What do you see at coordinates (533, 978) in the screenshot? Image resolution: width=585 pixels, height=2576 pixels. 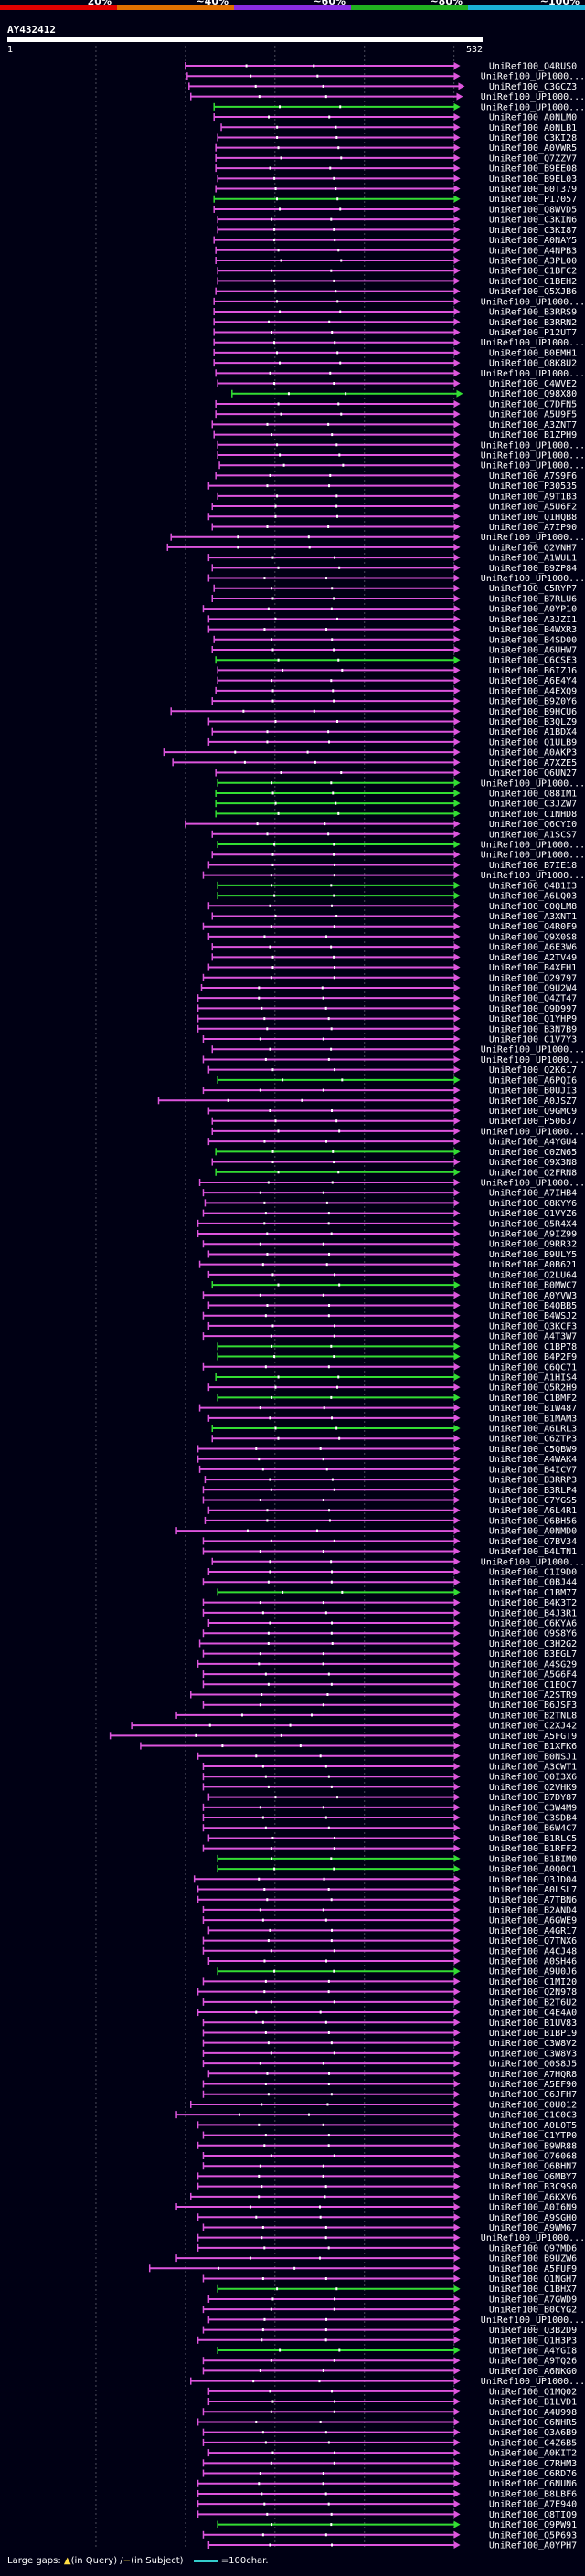 I see `hit-label: UniRef100_Q29797` at bounding box center [533, 978].